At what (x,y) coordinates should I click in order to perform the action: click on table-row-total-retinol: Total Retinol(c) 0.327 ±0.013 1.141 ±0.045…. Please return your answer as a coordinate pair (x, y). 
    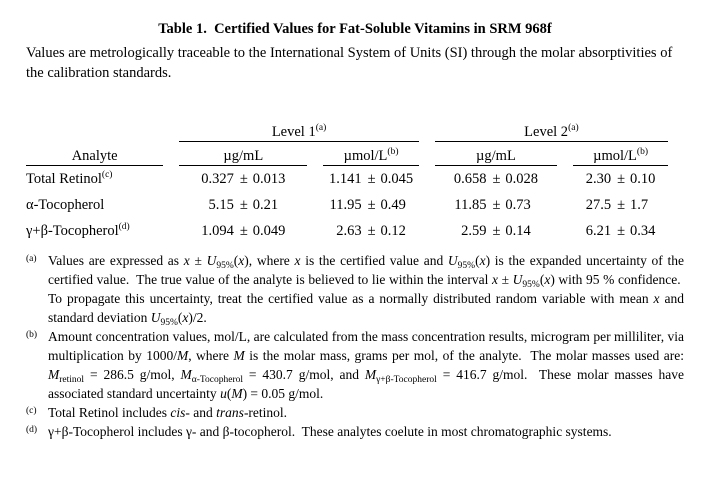
    Looking at the image, I should click on (347, 179).